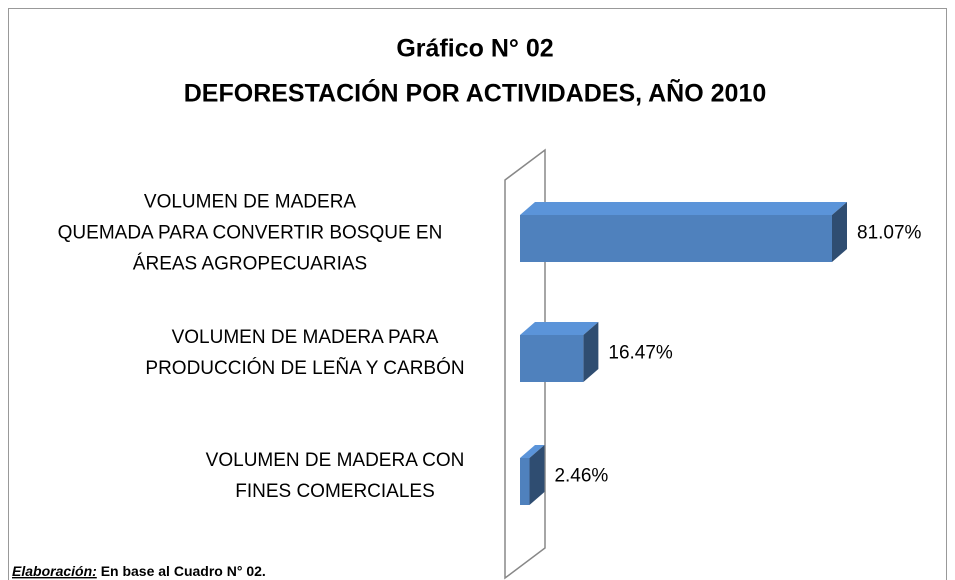  Describe the element at coordinates (54, 571) in the screenshot. I see `footer-label: Elaboración:` at that location.